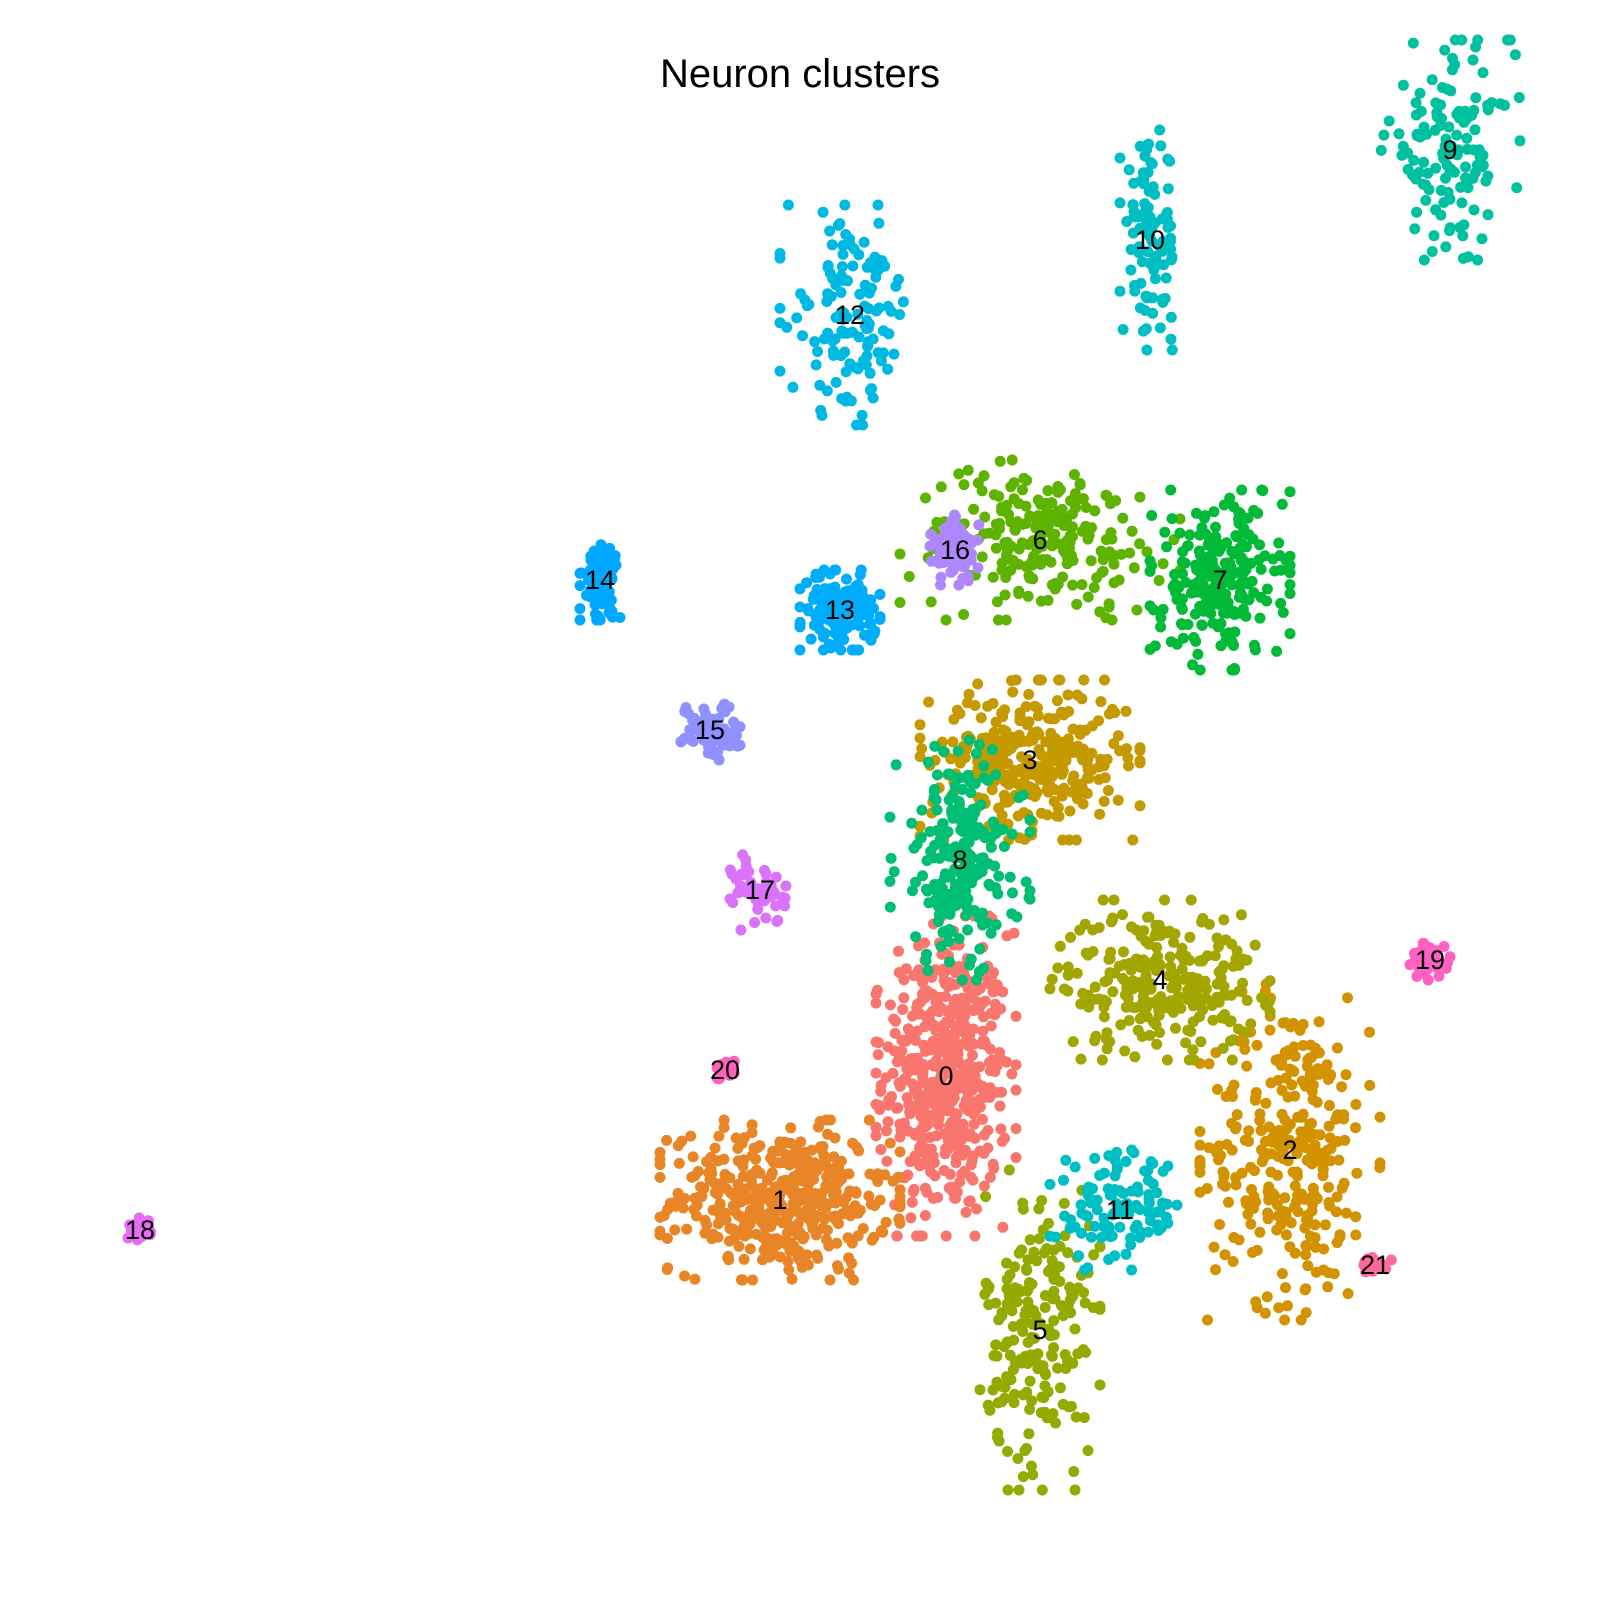 The height and width of the screenshot is (1600, 1600). I want to click on cluster-label-0: 0, so click(945, 1076).